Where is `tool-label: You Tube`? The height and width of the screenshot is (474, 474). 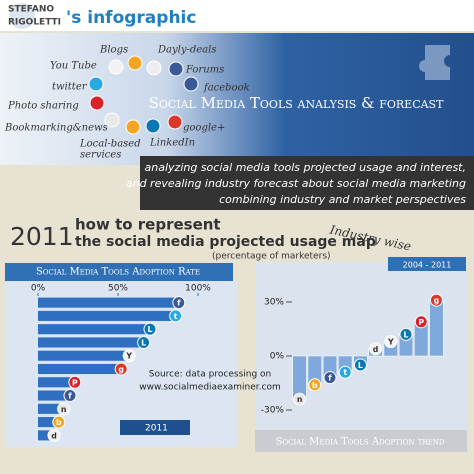 tool-label: You Tube is located at coordinates (73, 66).